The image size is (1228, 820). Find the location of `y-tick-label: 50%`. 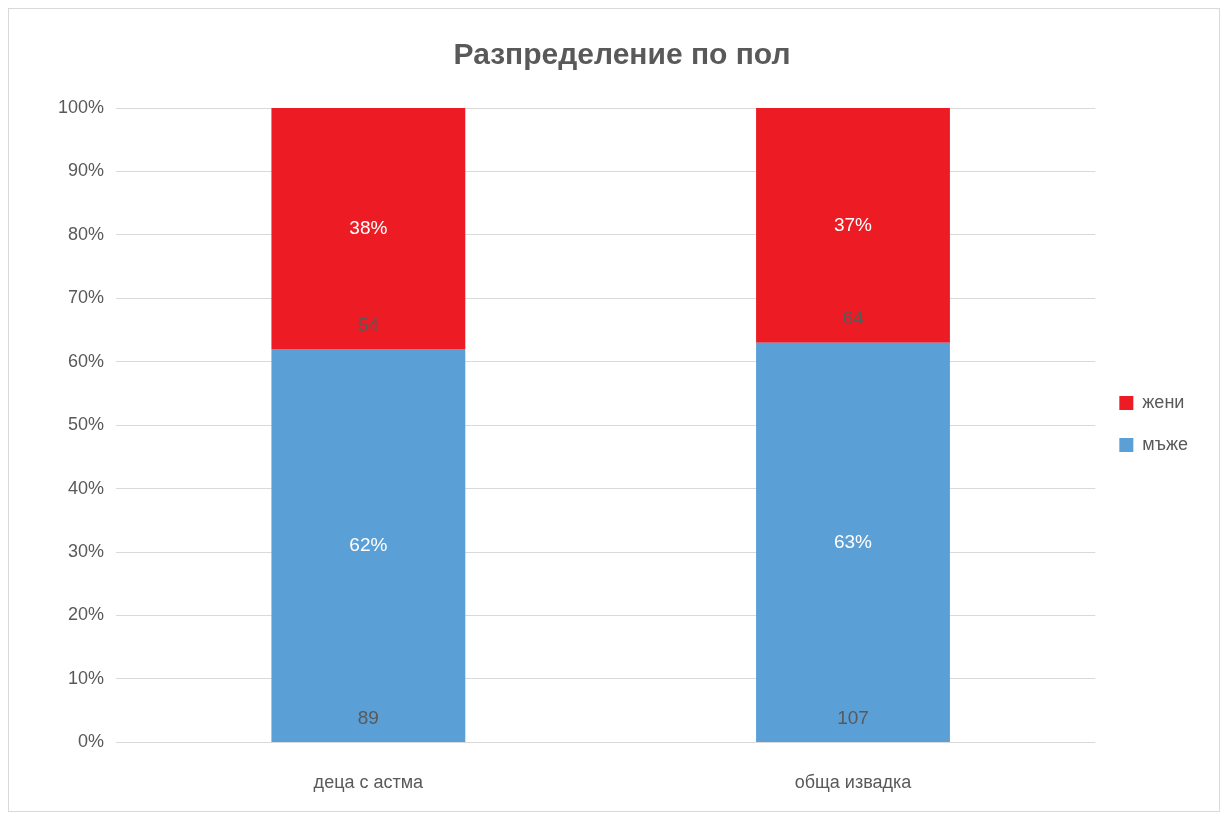

y-tick-label: 50% is located at coordinates (86, 424).